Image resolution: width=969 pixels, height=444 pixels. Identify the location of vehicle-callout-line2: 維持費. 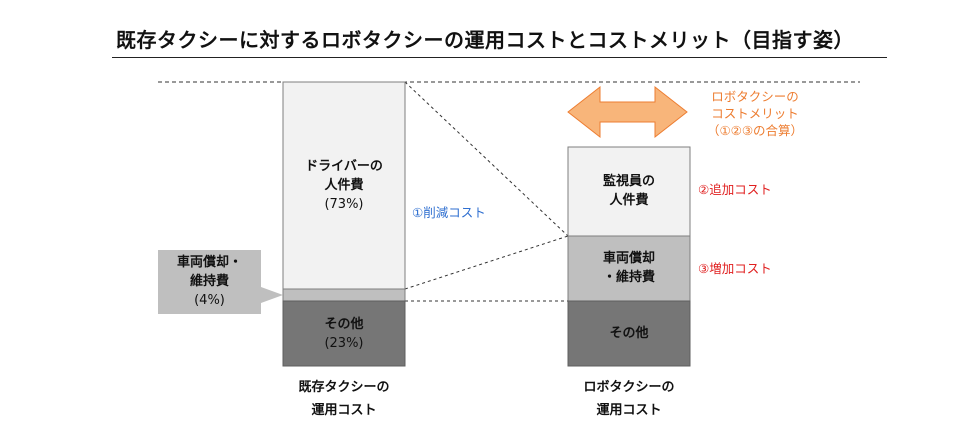
(209, 281).